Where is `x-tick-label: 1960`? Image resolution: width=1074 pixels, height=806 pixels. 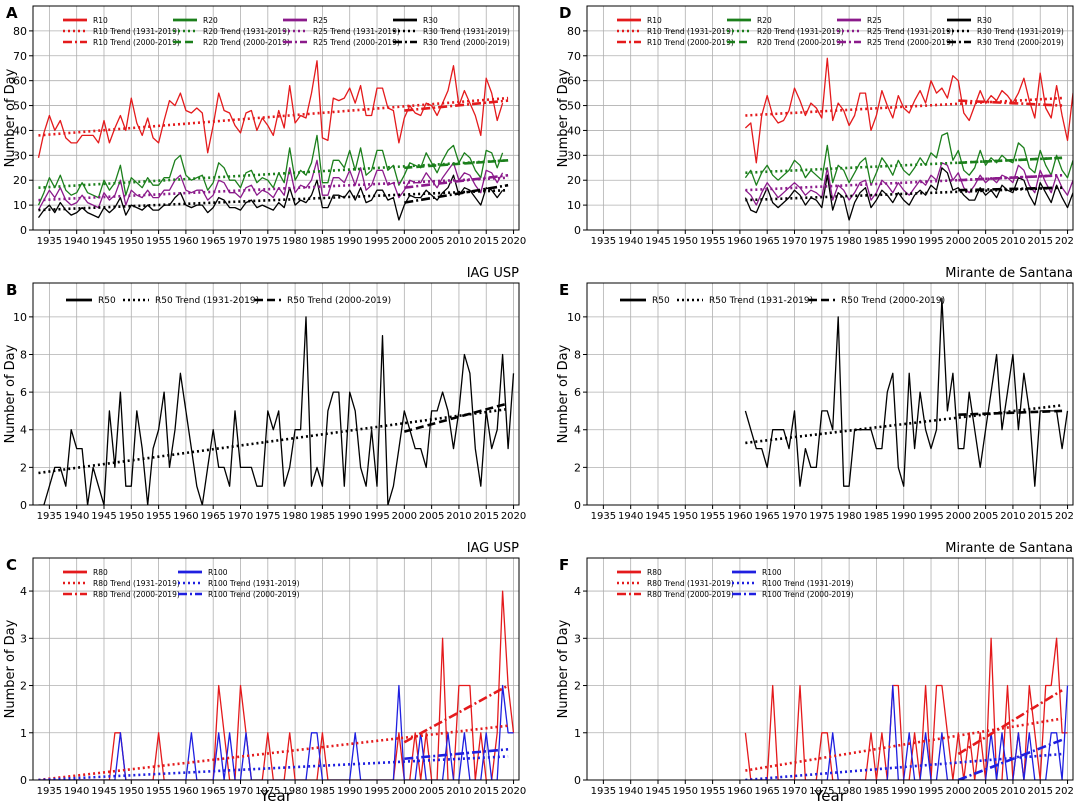 x-tick-label: 1960 is located at coordinates (185, 516).